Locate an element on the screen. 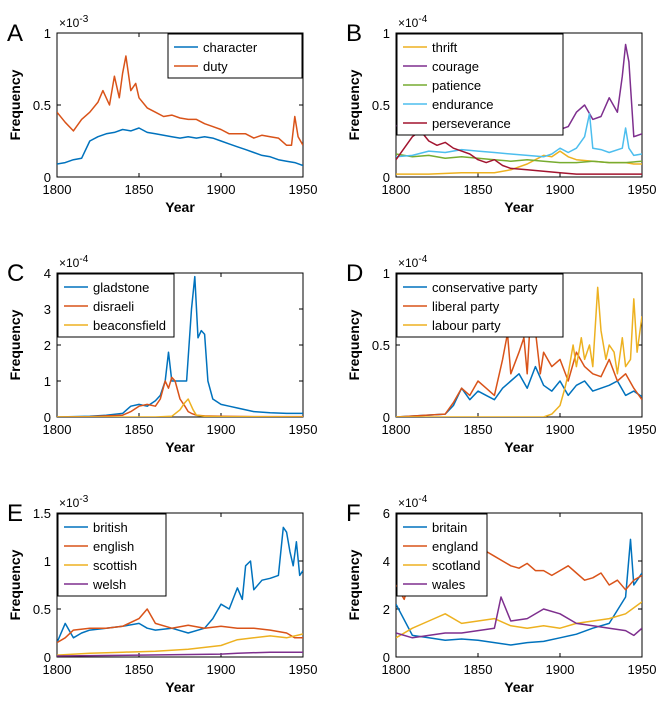  legend-entry: british is located at coordinates (110, 527).